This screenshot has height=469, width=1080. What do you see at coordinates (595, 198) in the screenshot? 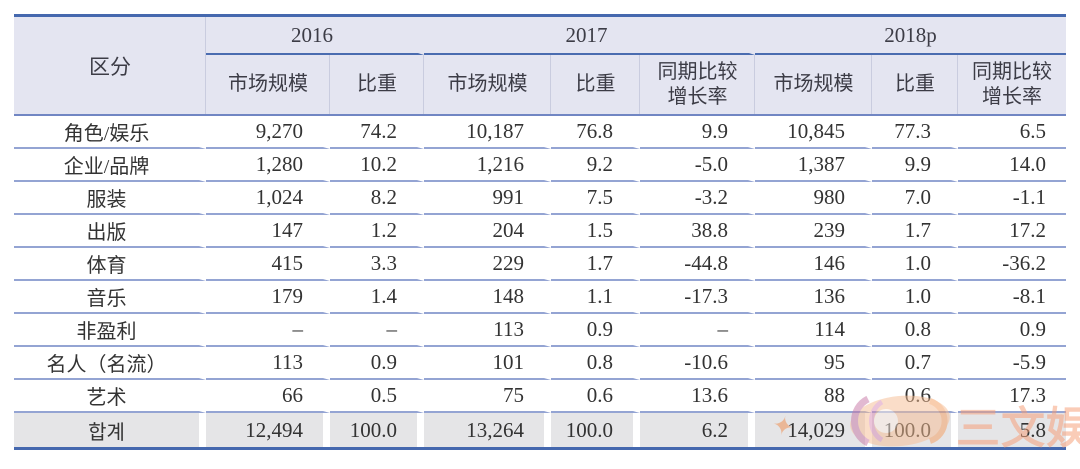
I see `cell-2017-share: 7.5` at bounding box center [595, 198].